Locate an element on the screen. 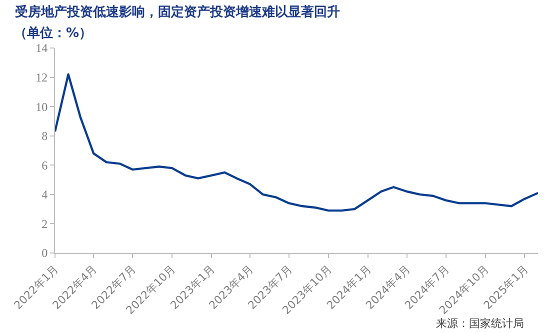 The height and width of the screenshot is (333, 550). chart-subtitle: （单位：%） is located at coordinates (53, 33).